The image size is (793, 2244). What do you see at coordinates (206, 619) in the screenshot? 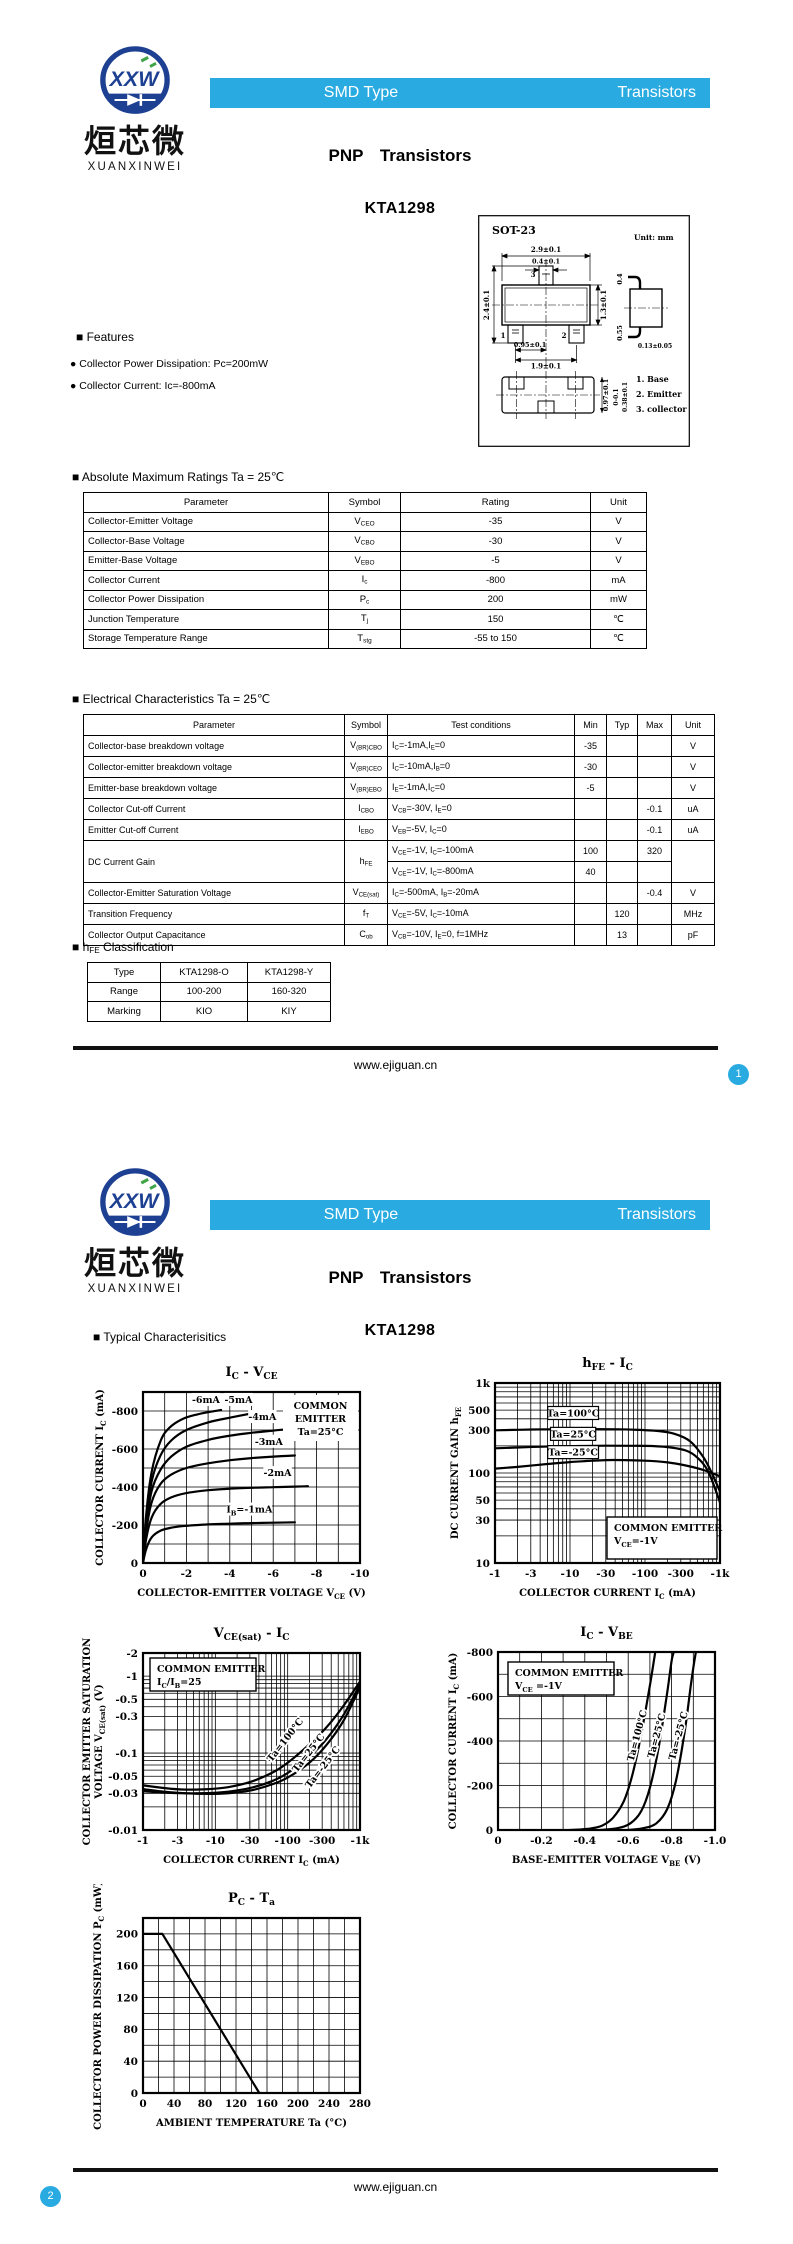
I see `table-cell: Junction Temperature` at bounding box center [206, 619].